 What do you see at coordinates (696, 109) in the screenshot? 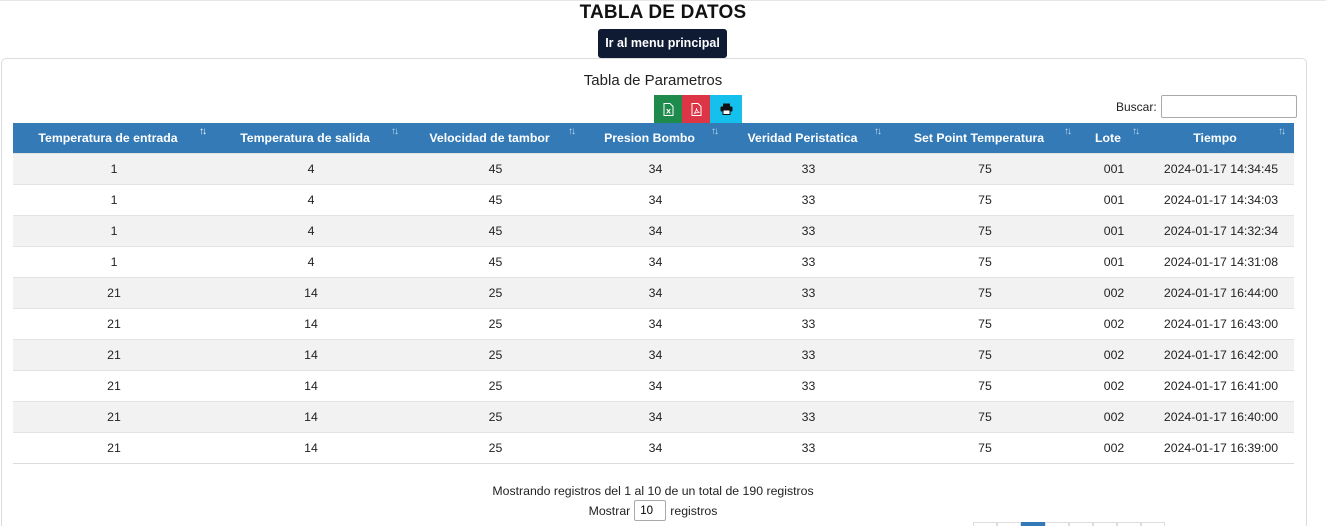
I see `export-pdf-button` at bounding box center [696, 109].